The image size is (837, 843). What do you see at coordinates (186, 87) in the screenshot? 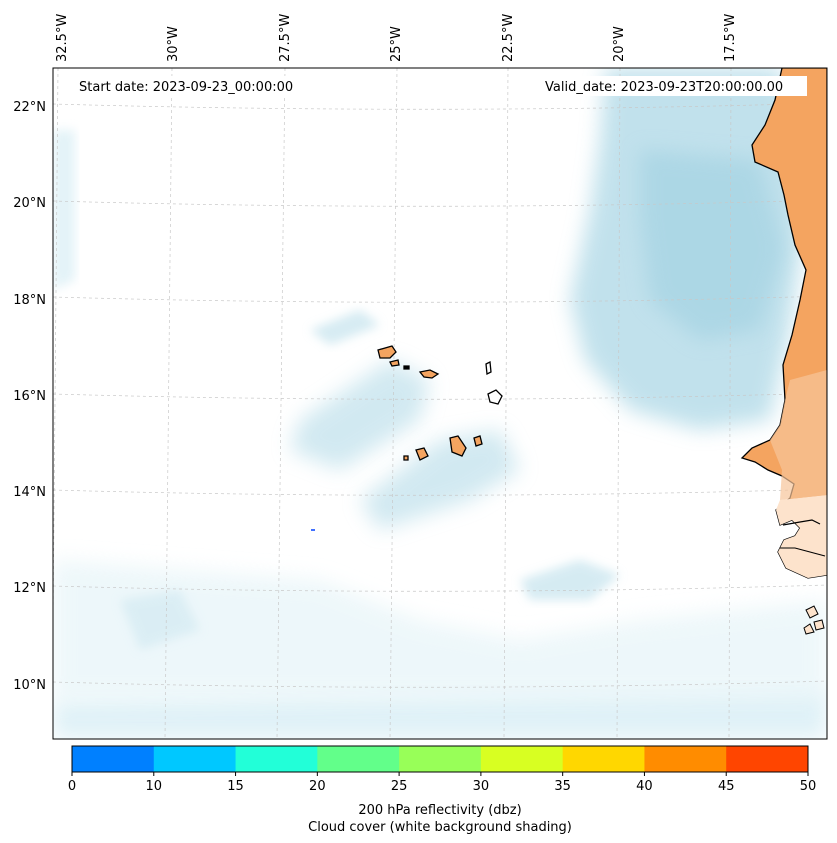
I see `start-date-label: Start date: 2023-09-23_00:00:00` at bounding box center [186, 87].